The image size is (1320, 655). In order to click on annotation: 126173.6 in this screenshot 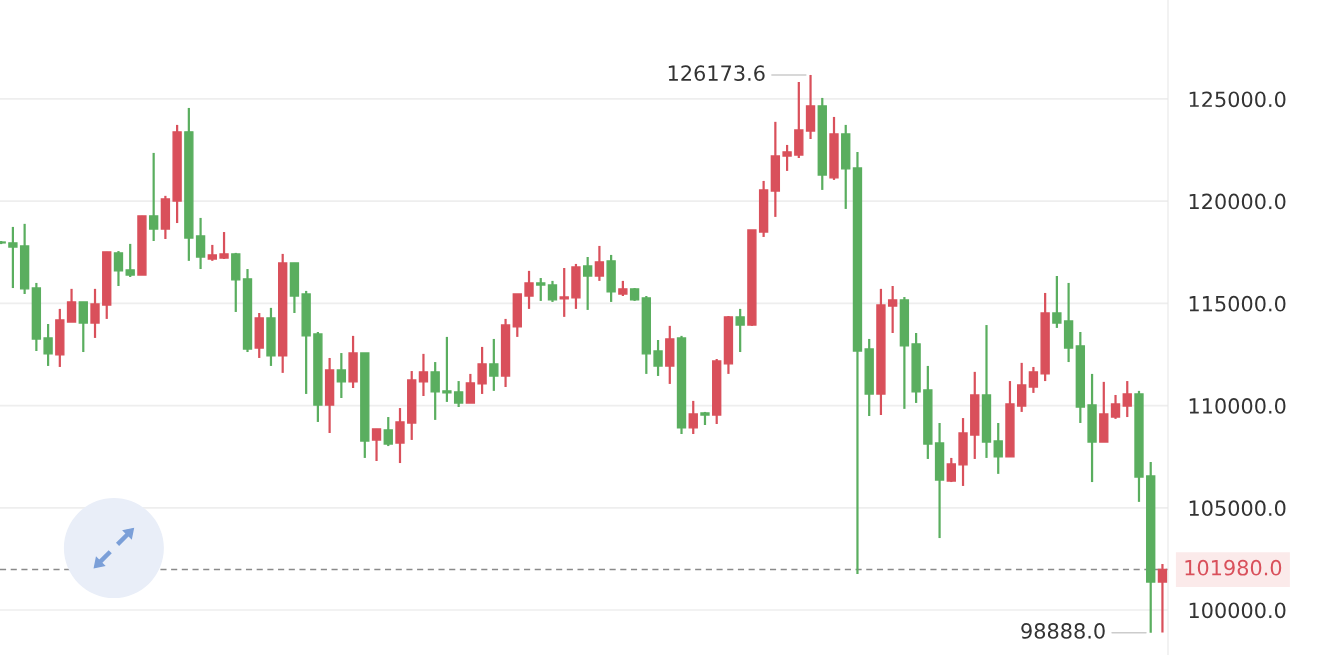, I will do `click(716, 73)`.